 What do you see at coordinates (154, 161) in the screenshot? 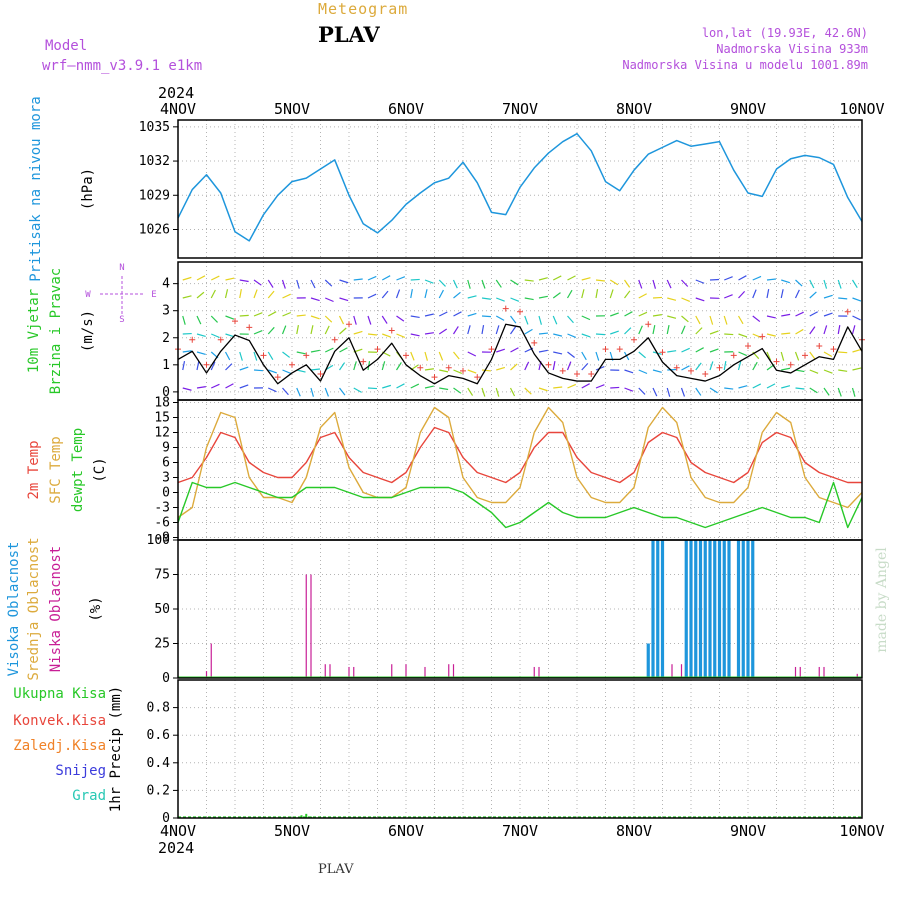
I see `y-tick-label: 1032` at bounding box center [154, 161].